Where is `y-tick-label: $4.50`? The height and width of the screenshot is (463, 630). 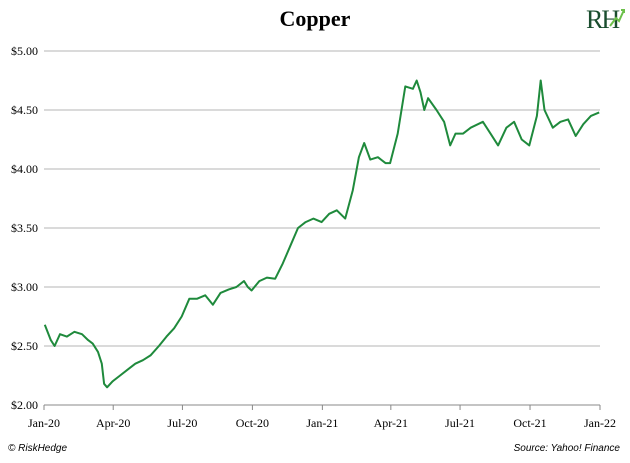
y-tick-label: $4.50 is located at coordinates (24, 110).